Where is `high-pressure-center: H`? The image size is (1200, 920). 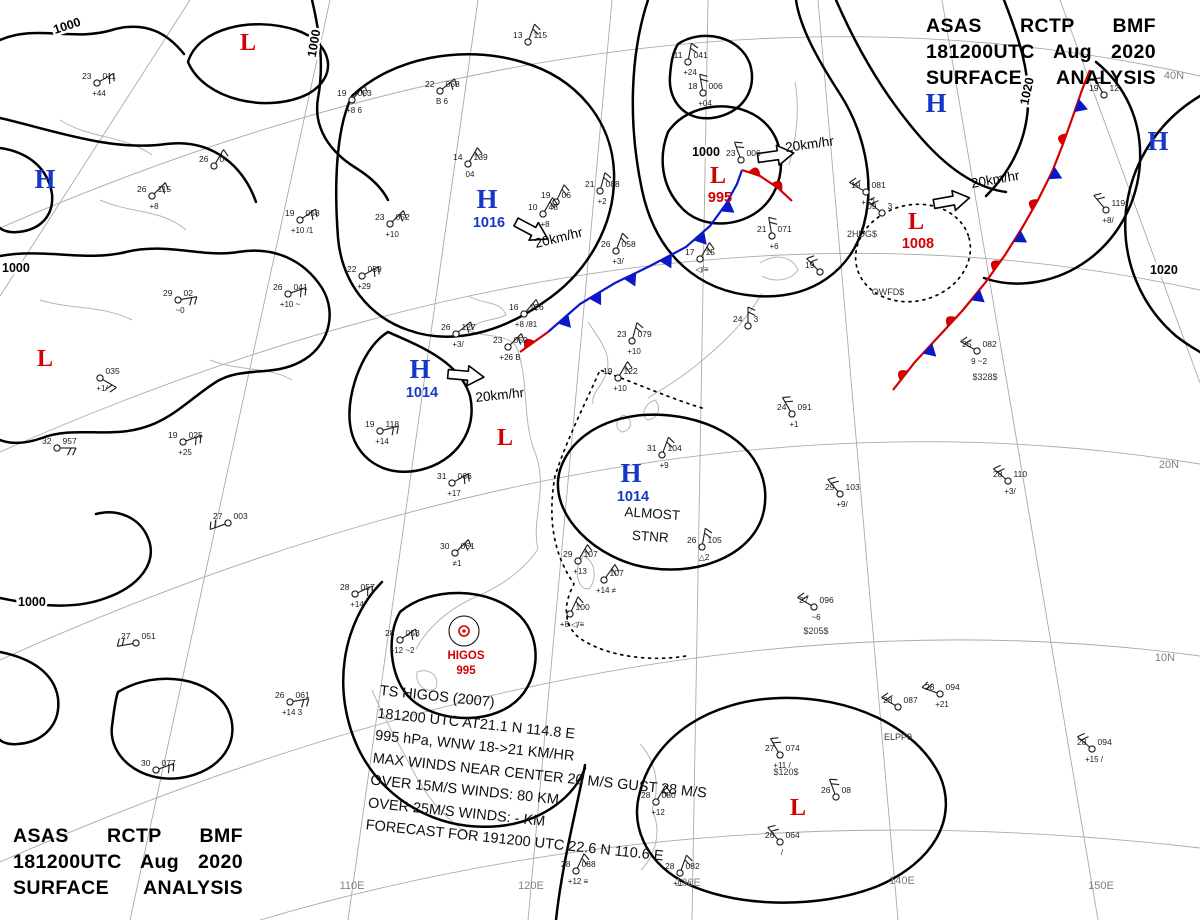
high-pressure-center: H is located at coordinates (630, 473).